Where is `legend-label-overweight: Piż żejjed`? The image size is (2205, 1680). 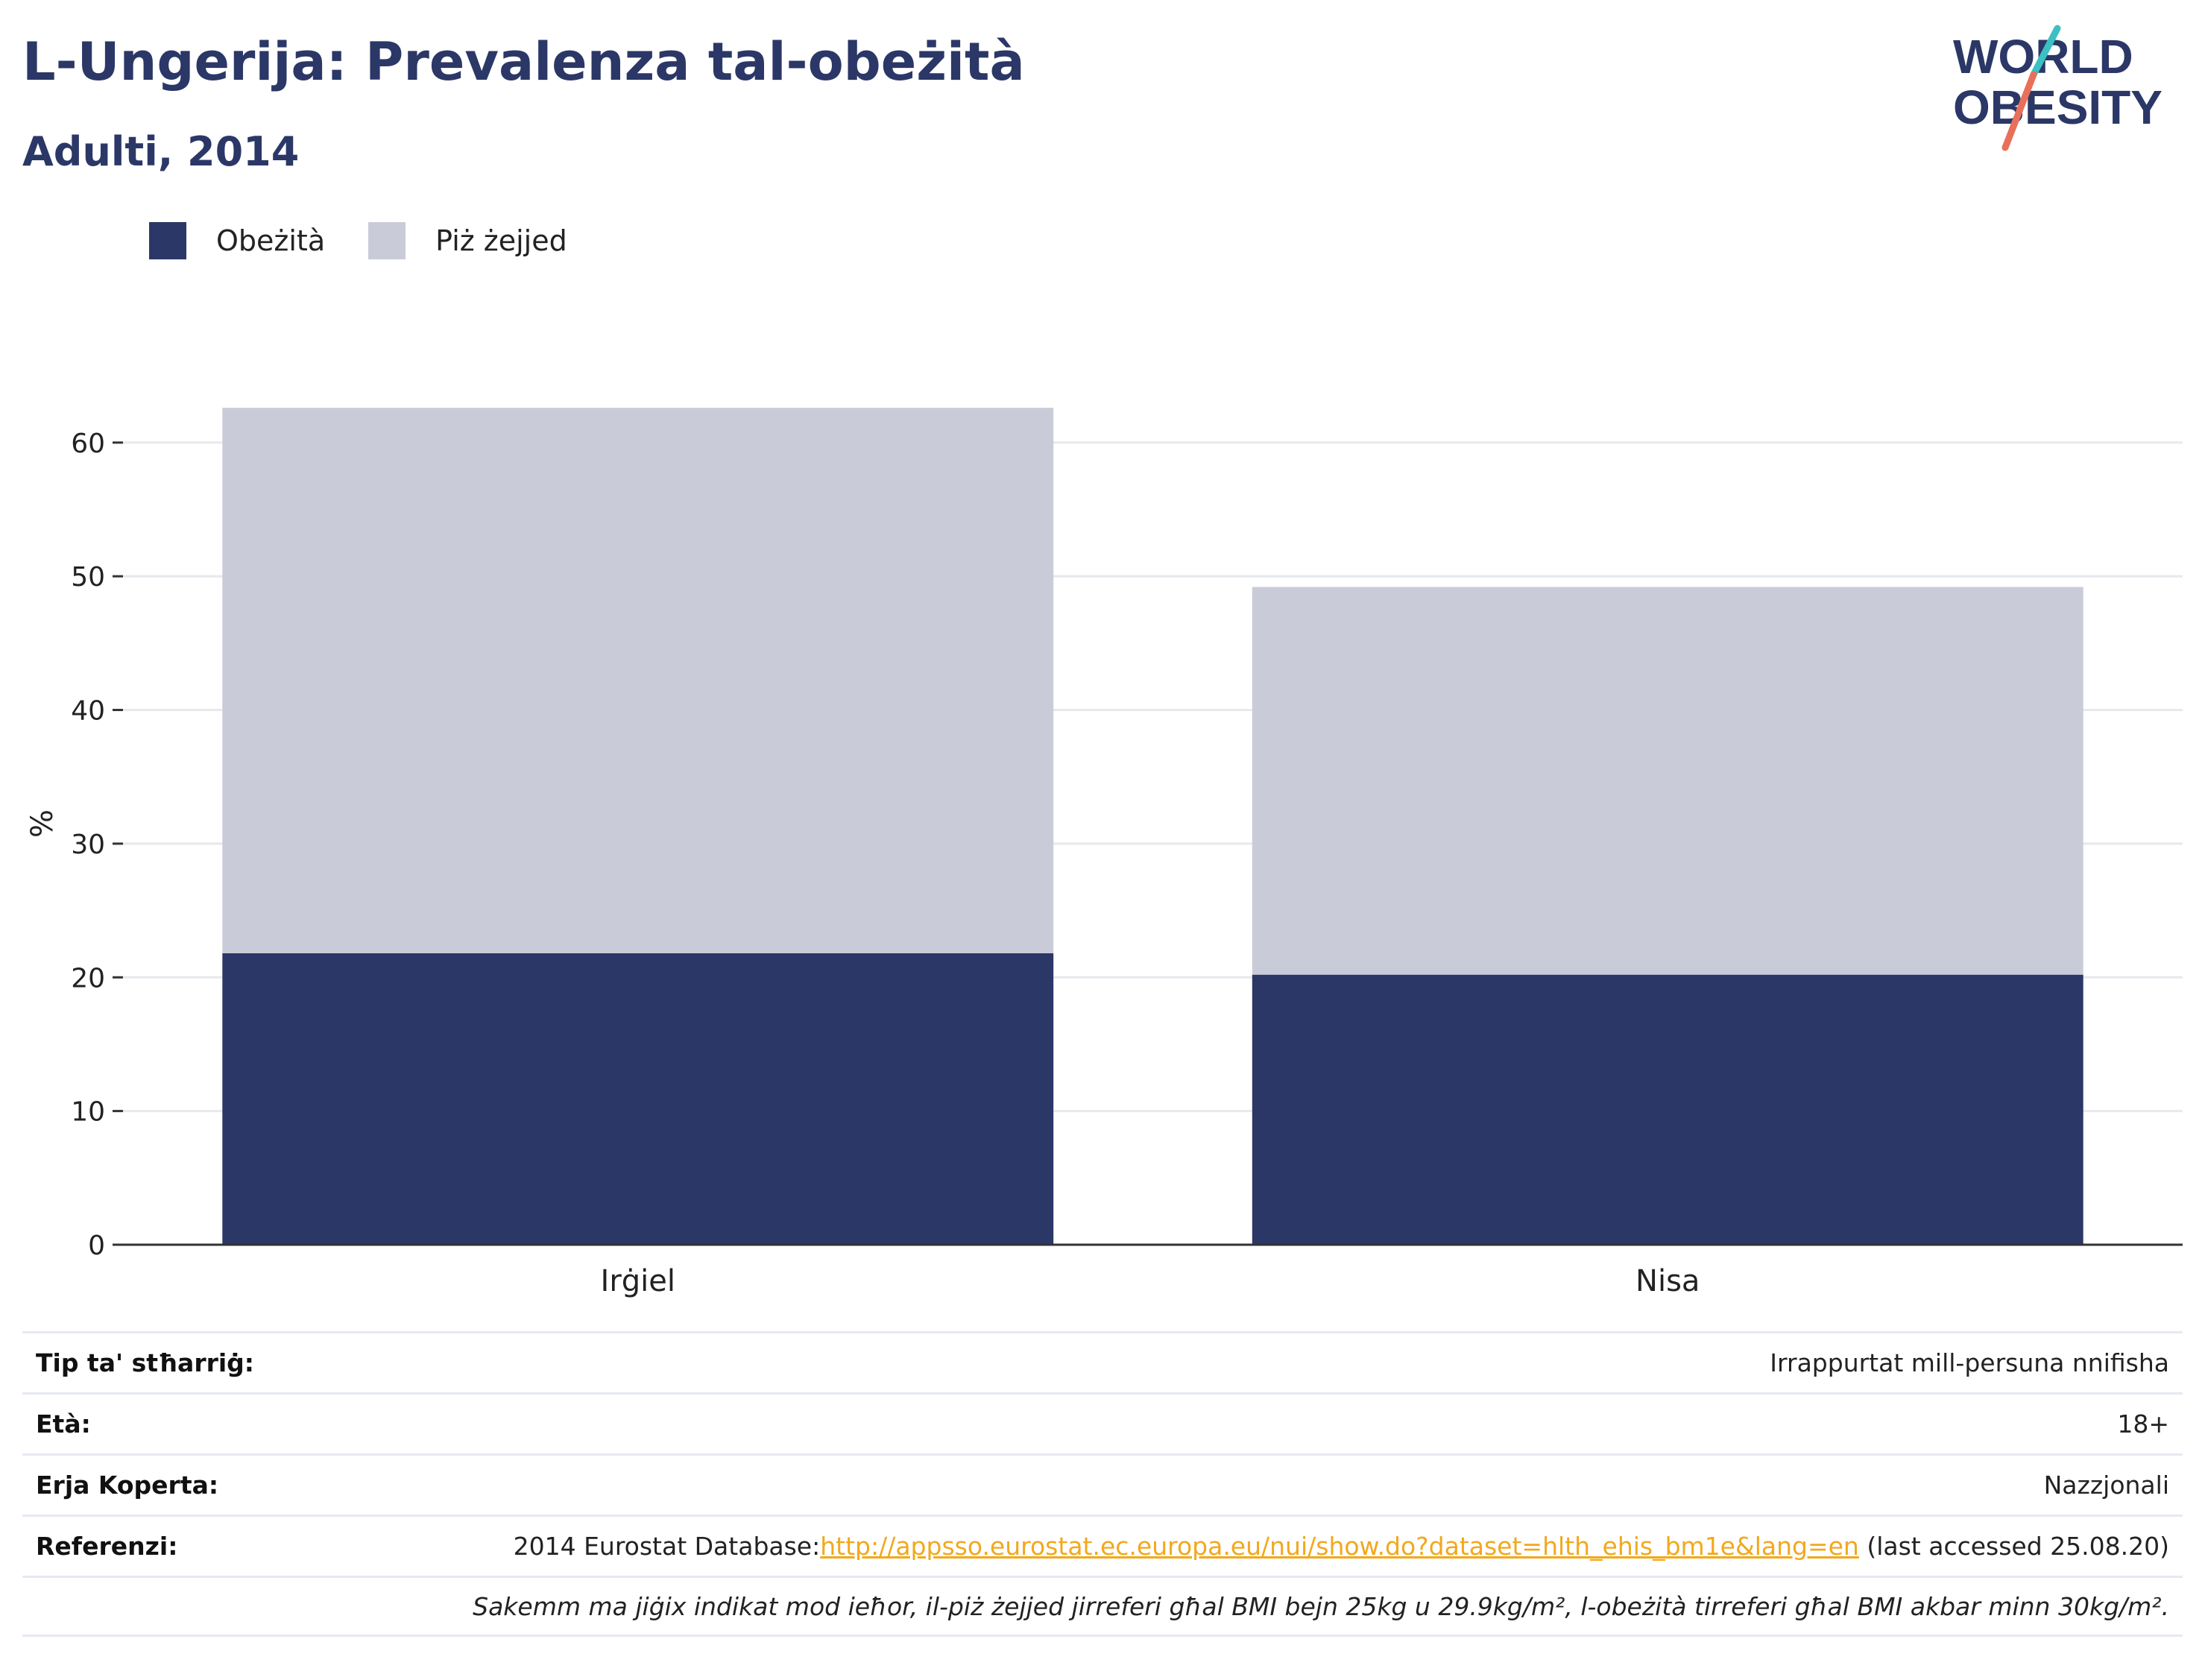 legend-label-overweight: Piż żejjed is located at coordinates (501, 240).